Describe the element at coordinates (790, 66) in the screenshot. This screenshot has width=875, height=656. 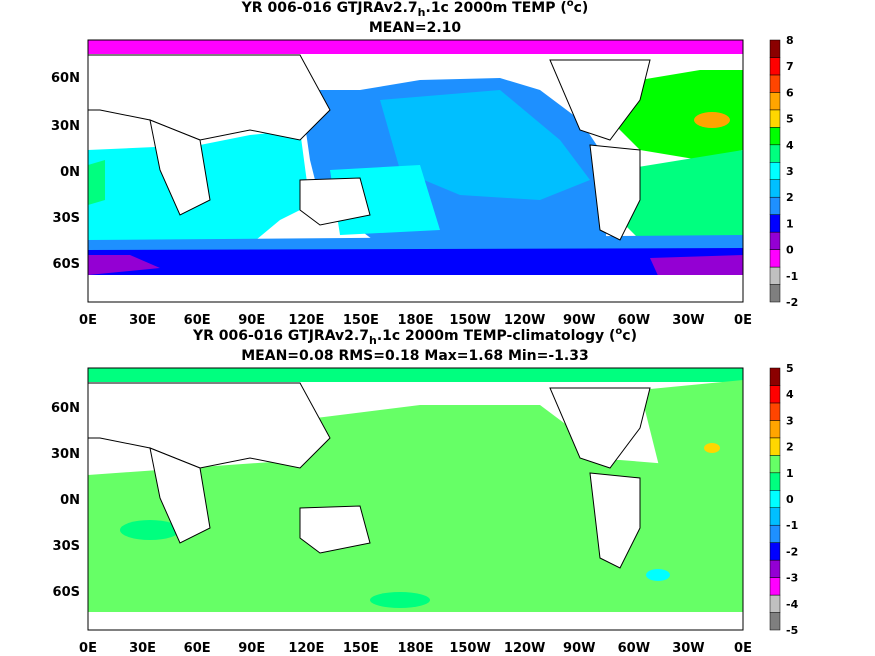
I see `colorbar-tick-label: 7` at that location.